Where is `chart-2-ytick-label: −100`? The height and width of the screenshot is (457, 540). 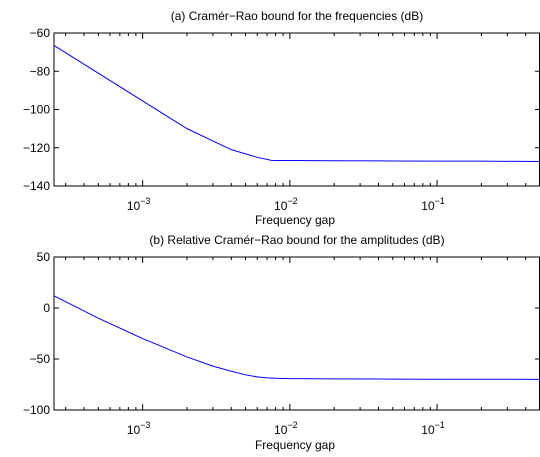 chart-2-ytick-label: −100 is located at coordinates (36, 410).